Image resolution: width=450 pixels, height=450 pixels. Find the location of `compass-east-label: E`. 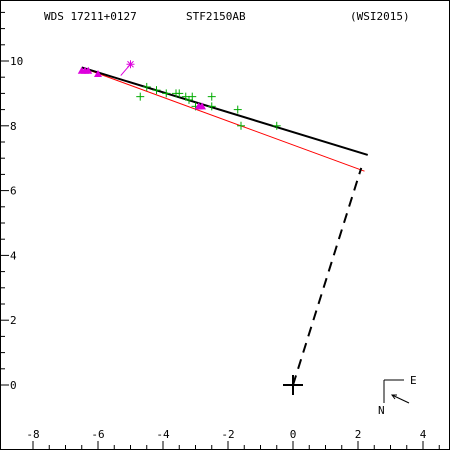

compass-east-label: E is located at coordinates (413, 380).